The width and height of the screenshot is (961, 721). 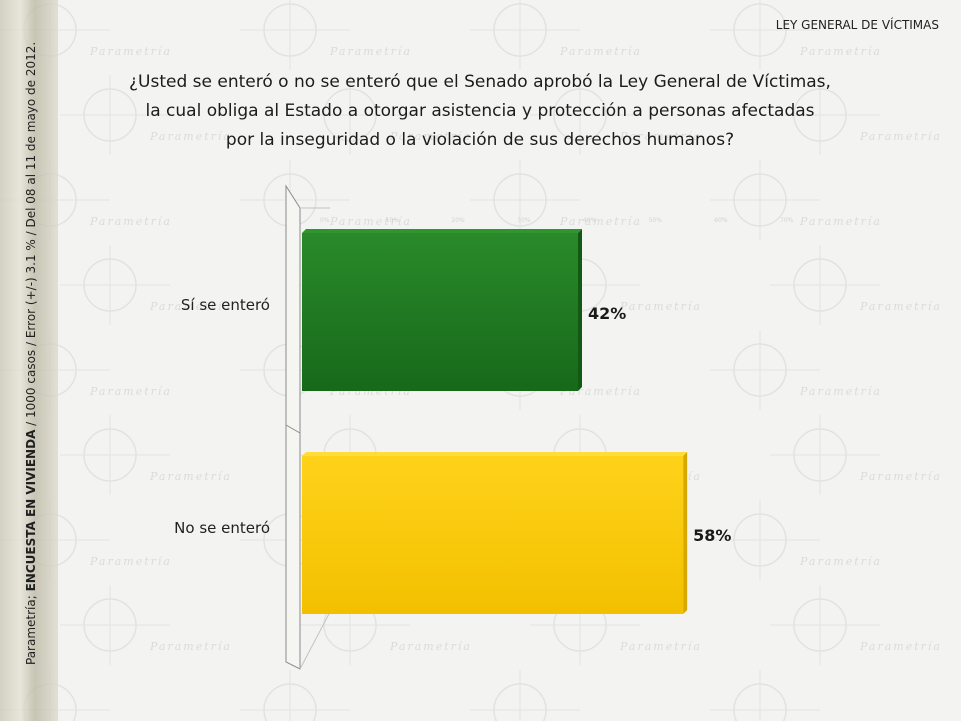 I want to click on data-label: 58%, so click(x=712, y=535).